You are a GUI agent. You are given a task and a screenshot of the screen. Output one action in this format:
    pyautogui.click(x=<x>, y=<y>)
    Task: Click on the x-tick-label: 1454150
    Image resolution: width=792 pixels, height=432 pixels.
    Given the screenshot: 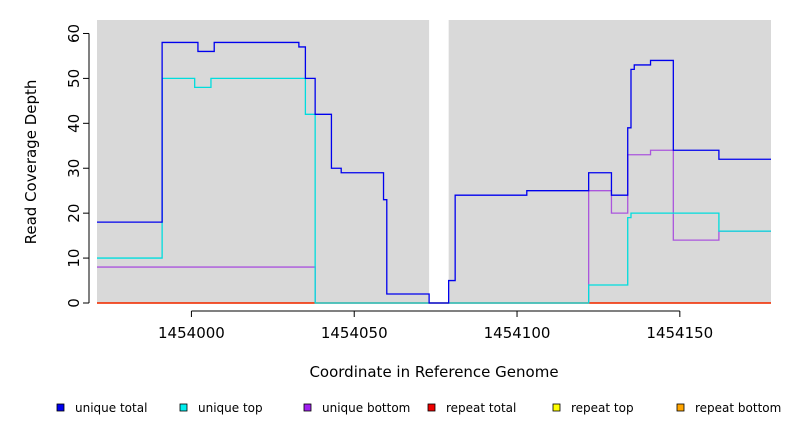 What is the action you would take?
    pyautogui.click(x=679, y=333)
    